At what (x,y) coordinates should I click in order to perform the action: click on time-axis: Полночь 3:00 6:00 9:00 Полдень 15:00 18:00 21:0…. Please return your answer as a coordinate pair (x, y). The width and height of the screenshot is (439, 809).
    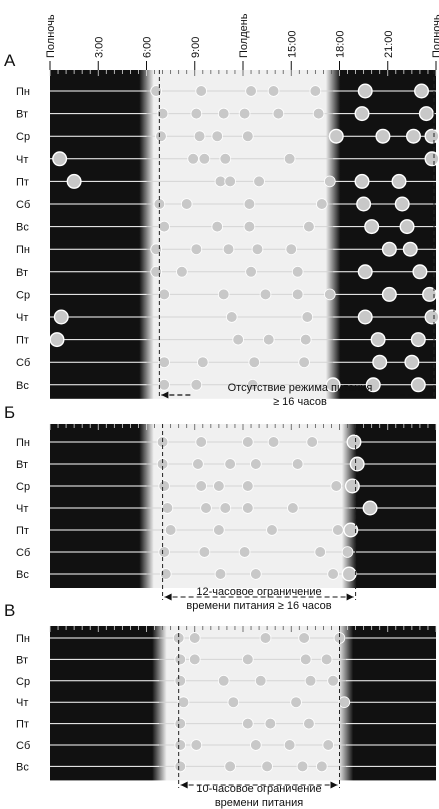
    Looking at the image, I should click on (242, 41).